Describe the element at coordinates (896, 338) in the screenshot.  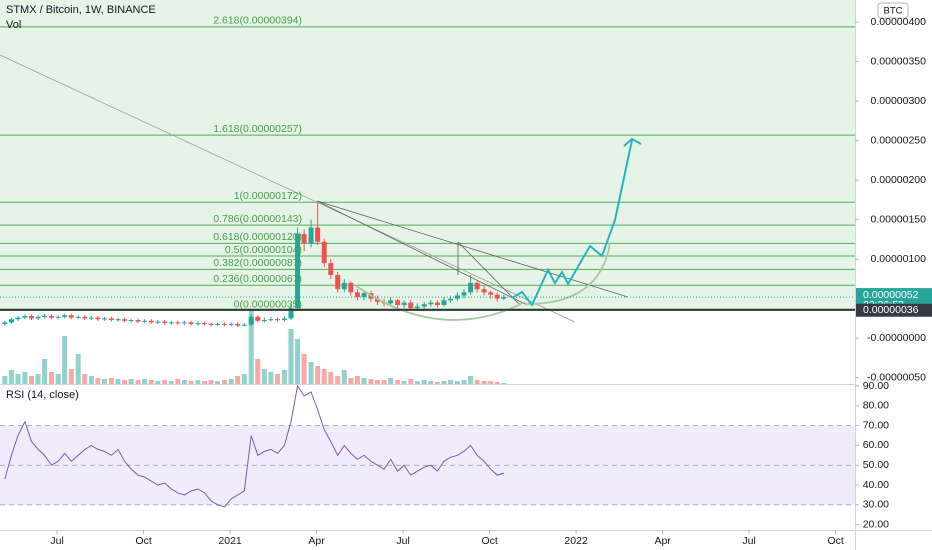
I see `y-tick-label: -0.00000000` at that location.